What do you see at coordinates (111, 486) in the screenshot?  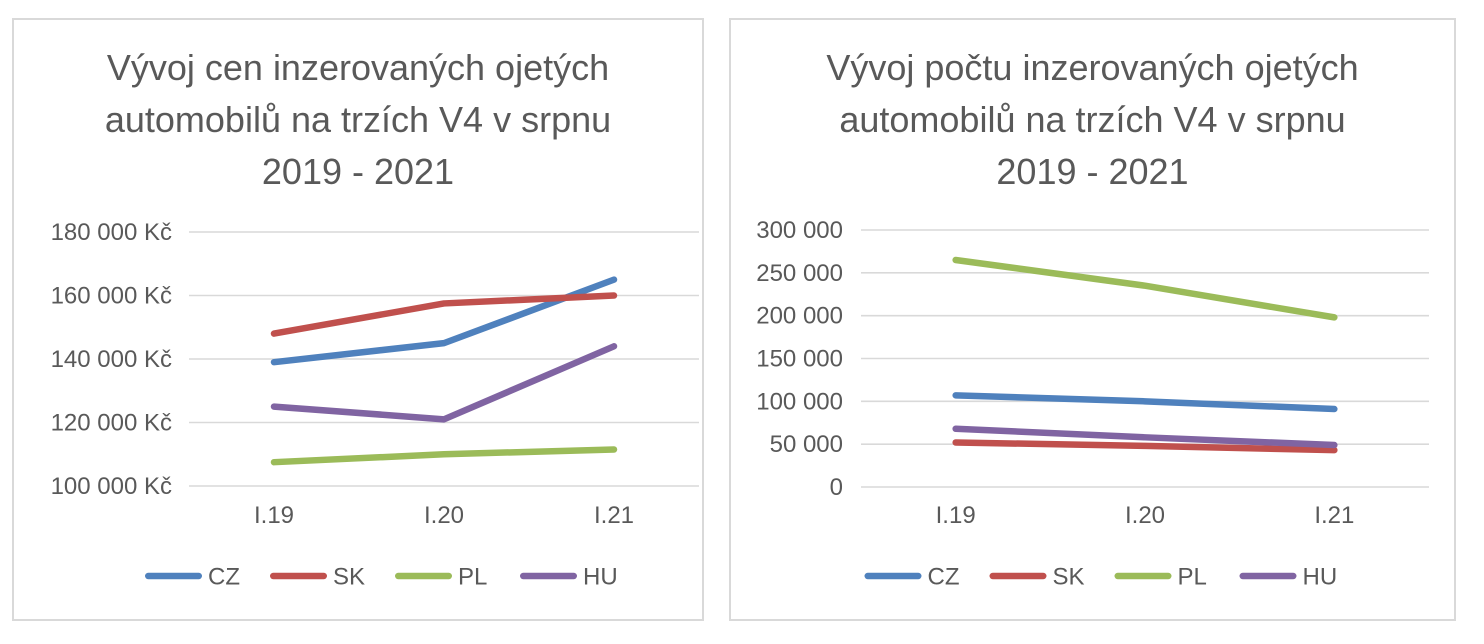 I see `y-axis-label: 100 000 Kč` at bounding box center [111, 486].